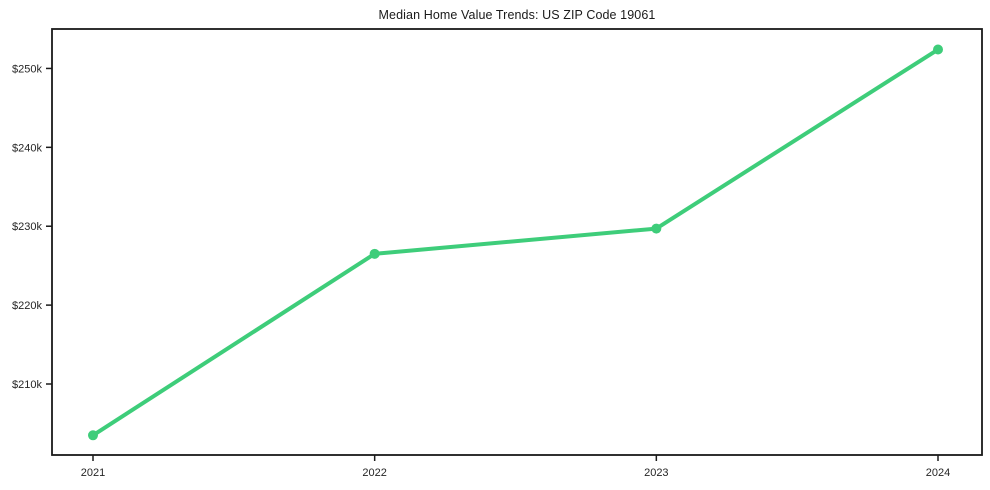  What do you see at coordinates (27, 385) in the screenshot?
I see `y-axis-tick-label: $210k` at bounding box center [27, 385].